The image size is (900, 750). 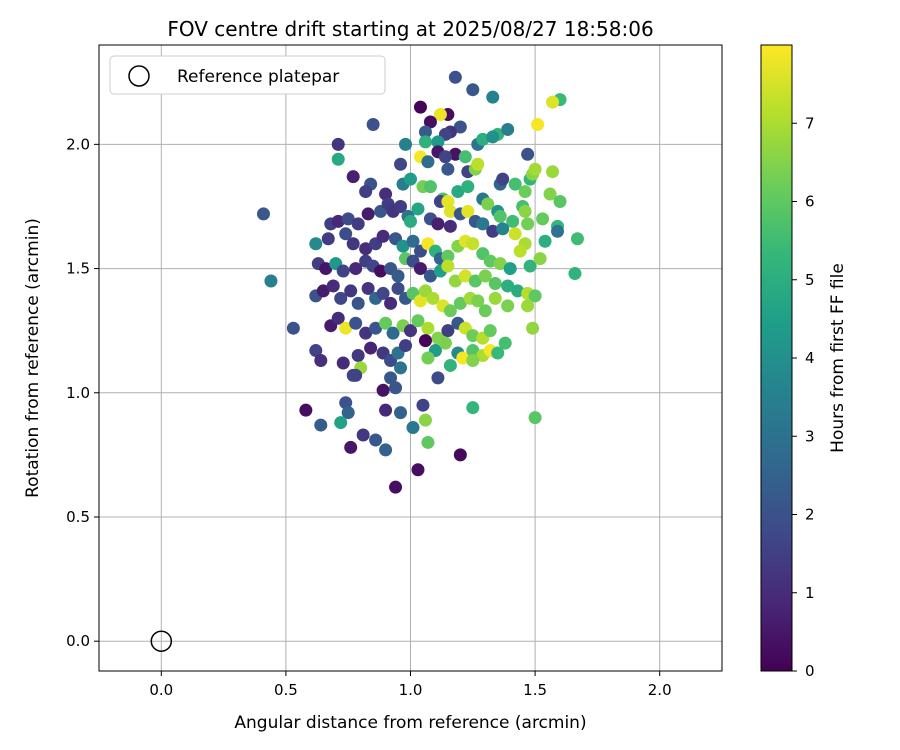 I want to click on colorbar-ticks: 0 1 2 3 4 5 6 7, so click(x=803, y=397).